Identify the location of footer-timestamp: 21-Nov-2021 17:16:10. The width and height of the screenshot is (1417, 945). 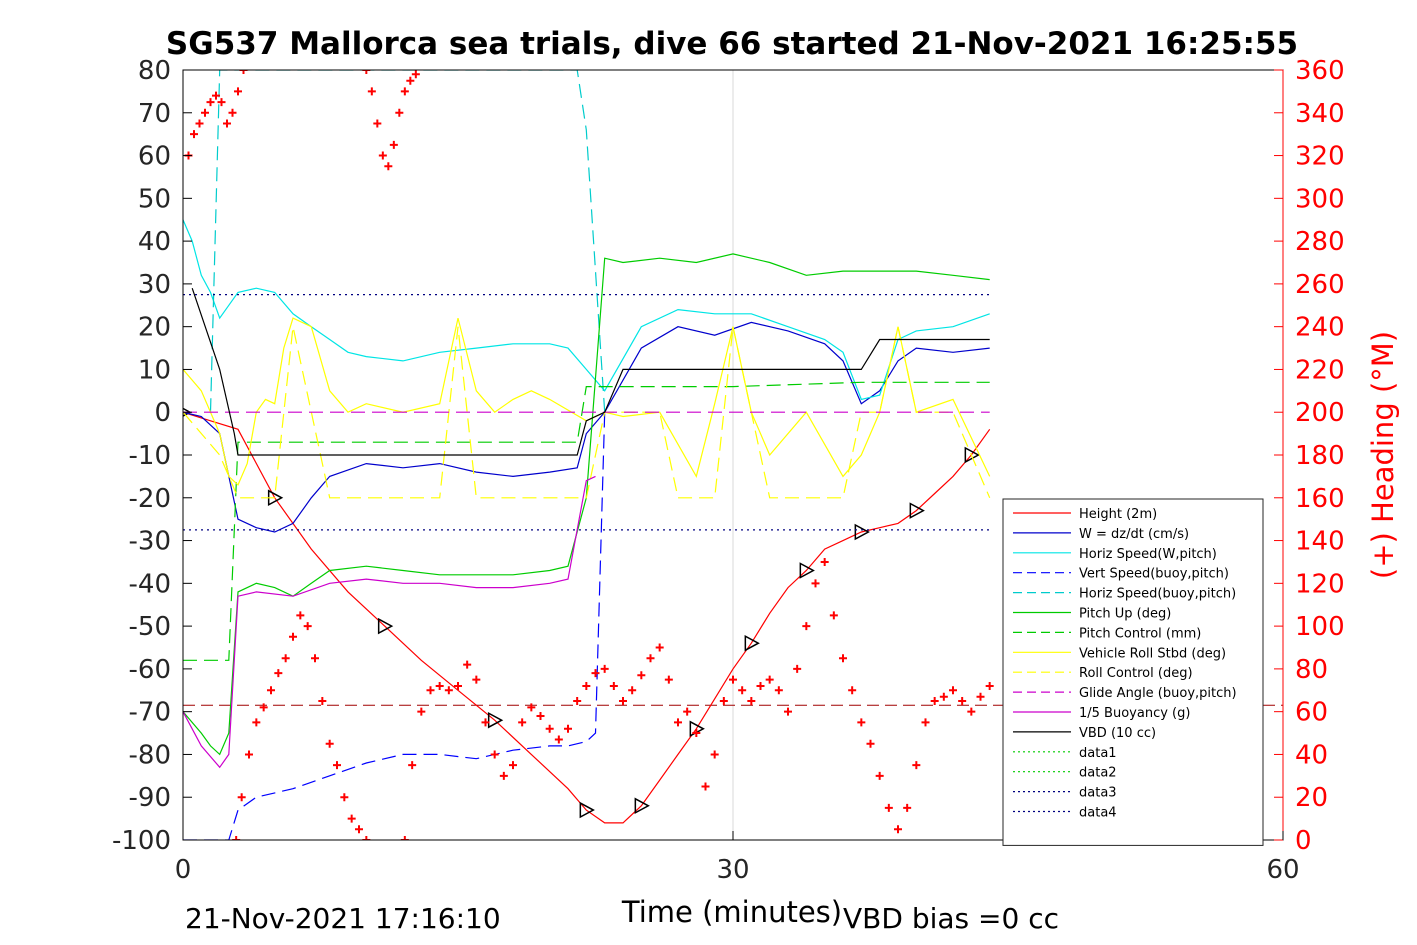
(343, 918).